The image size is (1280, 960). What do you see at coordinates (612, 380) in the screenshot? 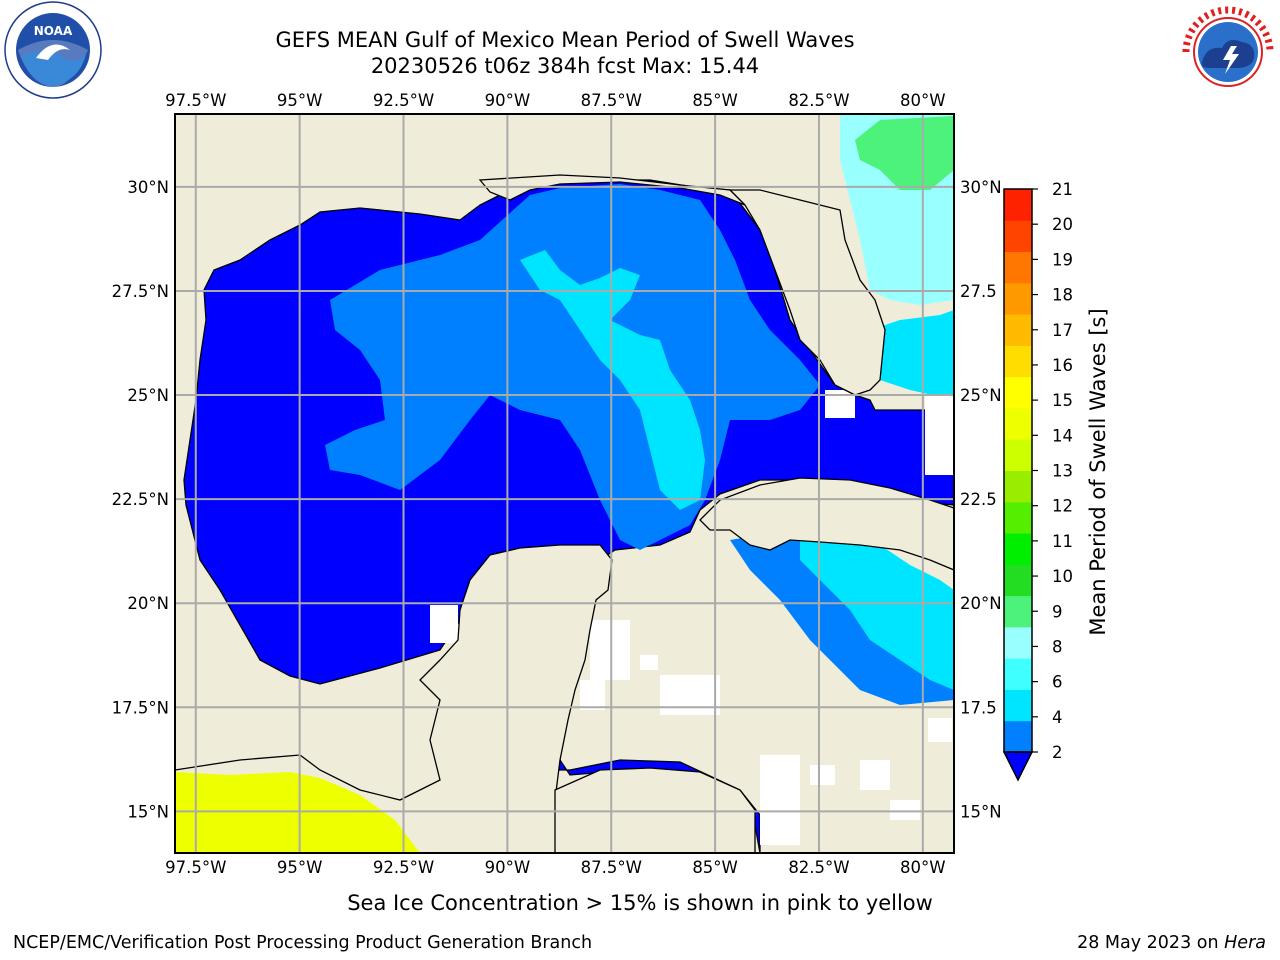
I see `swell-band-6s` at bounding box center [612, 380].